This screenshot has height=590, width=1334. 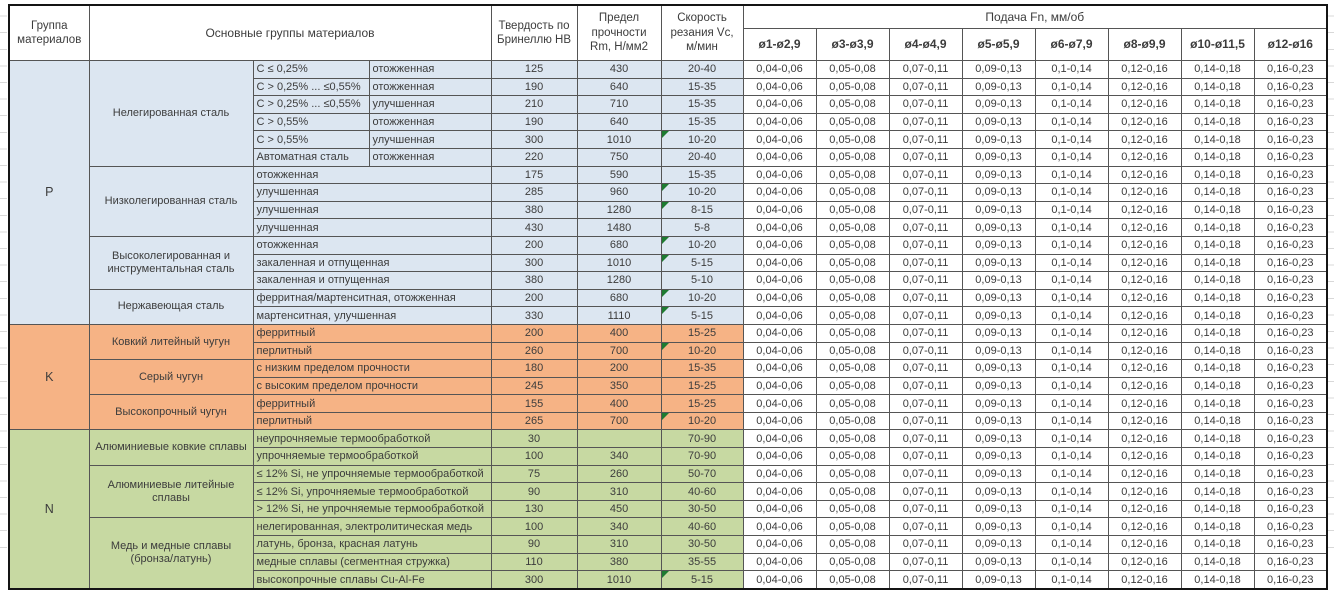 I want to click on hardness-cell: 430, so click(x=534, y=227).